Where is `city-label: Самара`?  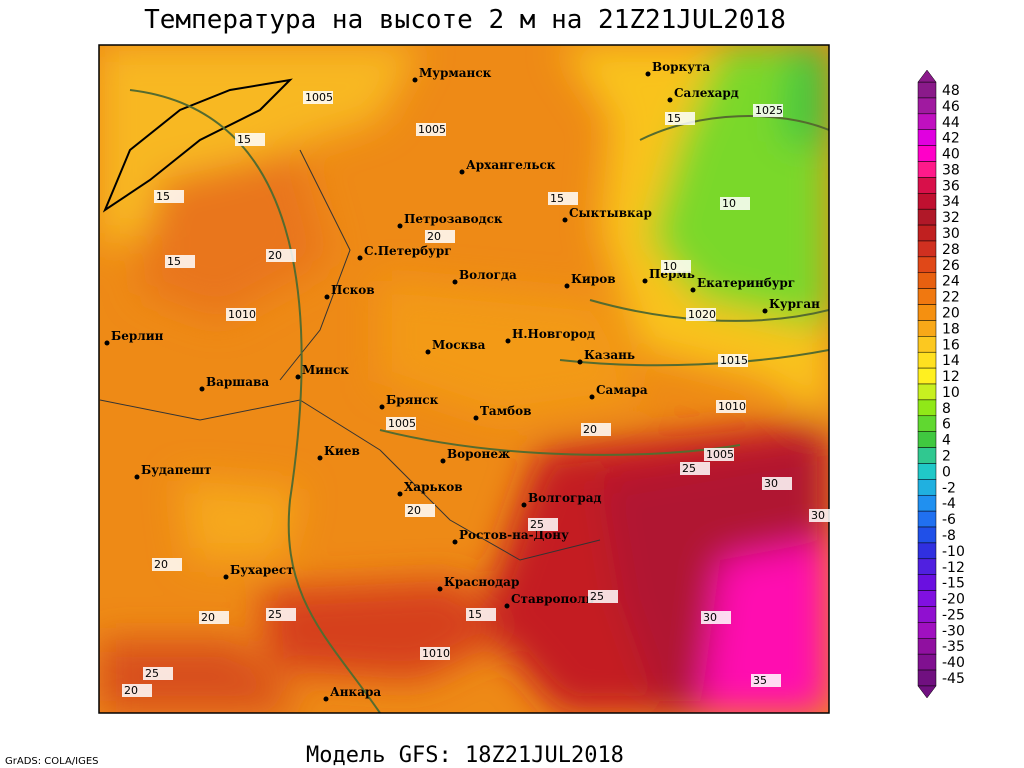 city-label: Самара is located at coordinates (622, 390).